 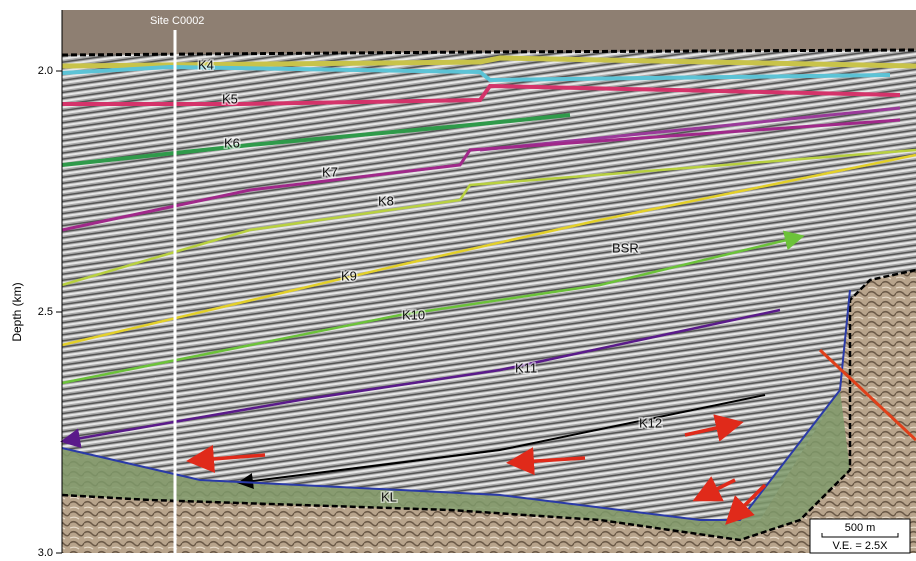 What do you see at coordinates (389, 496) in the screenshot?
I see `horizon-label: KL` at bounding box center [389, 496].